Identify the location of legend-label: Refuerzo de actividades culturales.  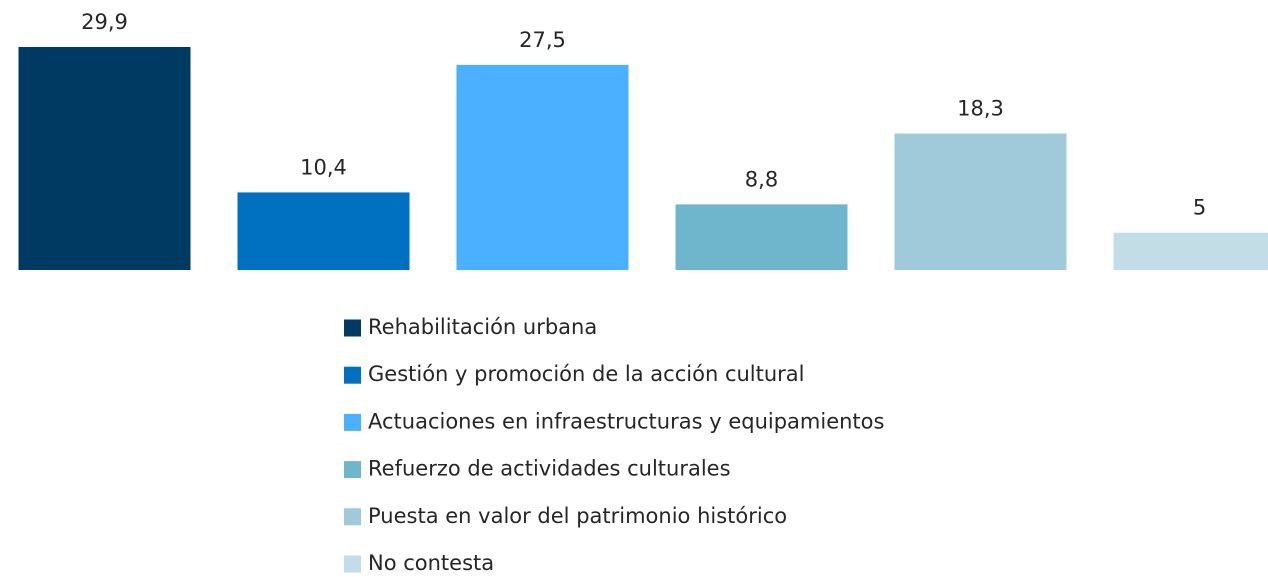
(549, 469).